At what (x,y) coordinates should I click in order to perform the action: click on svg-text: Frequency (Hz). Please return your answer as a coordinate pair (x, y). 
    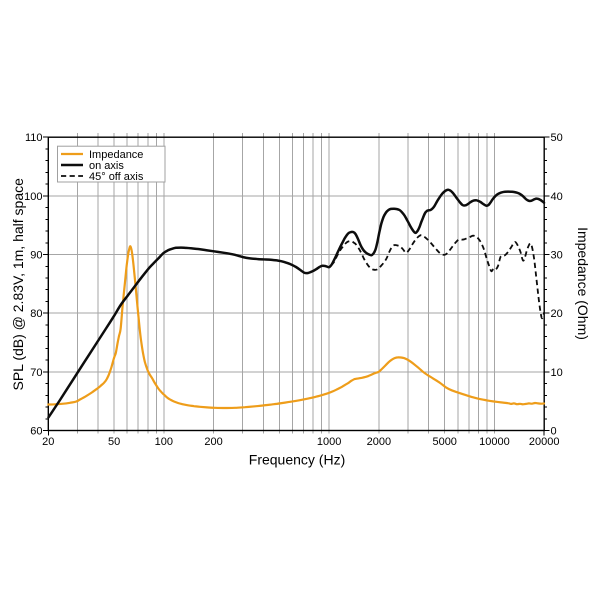
    Looking at the image, I should click on (297, 460).